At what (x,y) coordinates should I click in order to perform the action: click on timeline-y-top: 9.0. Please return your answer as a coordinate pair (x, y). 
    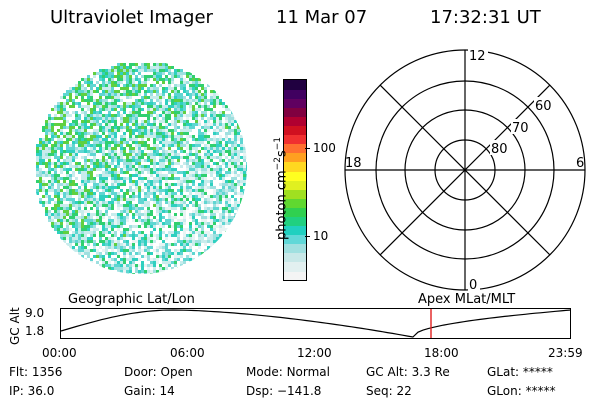
    Looking at the image, I should click on (35, 313).